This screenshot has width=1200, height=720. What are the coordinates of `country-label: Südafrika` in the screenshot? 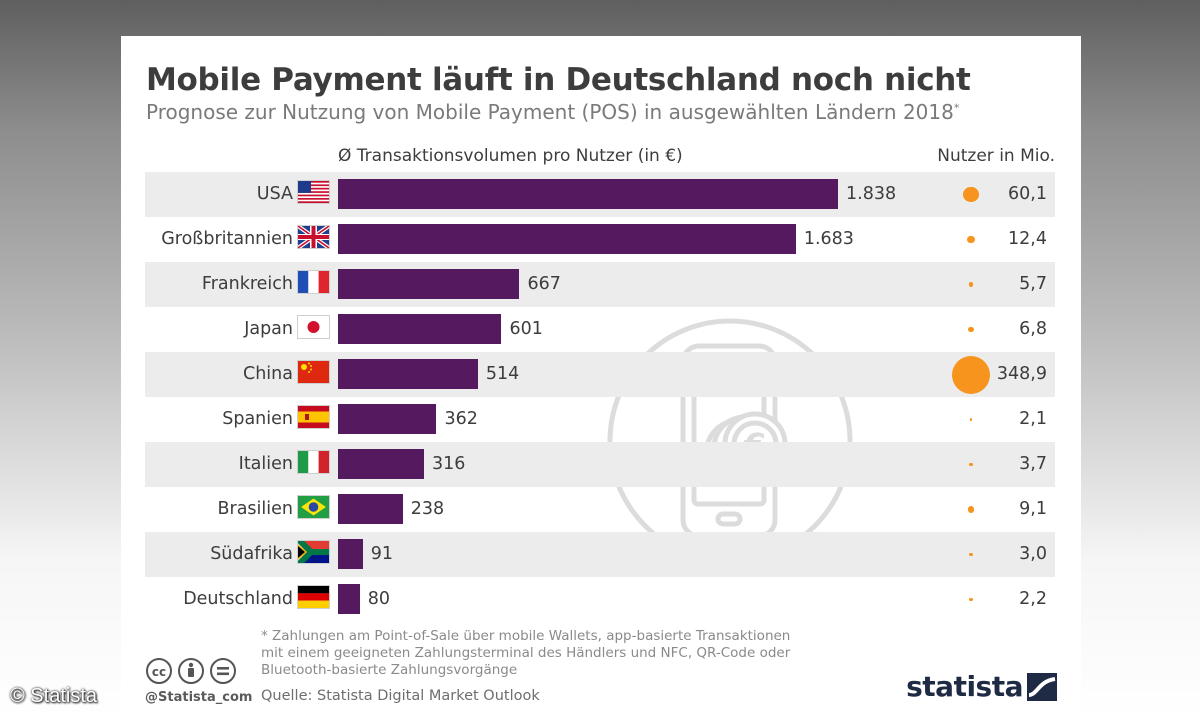 It's located at (251, 554).